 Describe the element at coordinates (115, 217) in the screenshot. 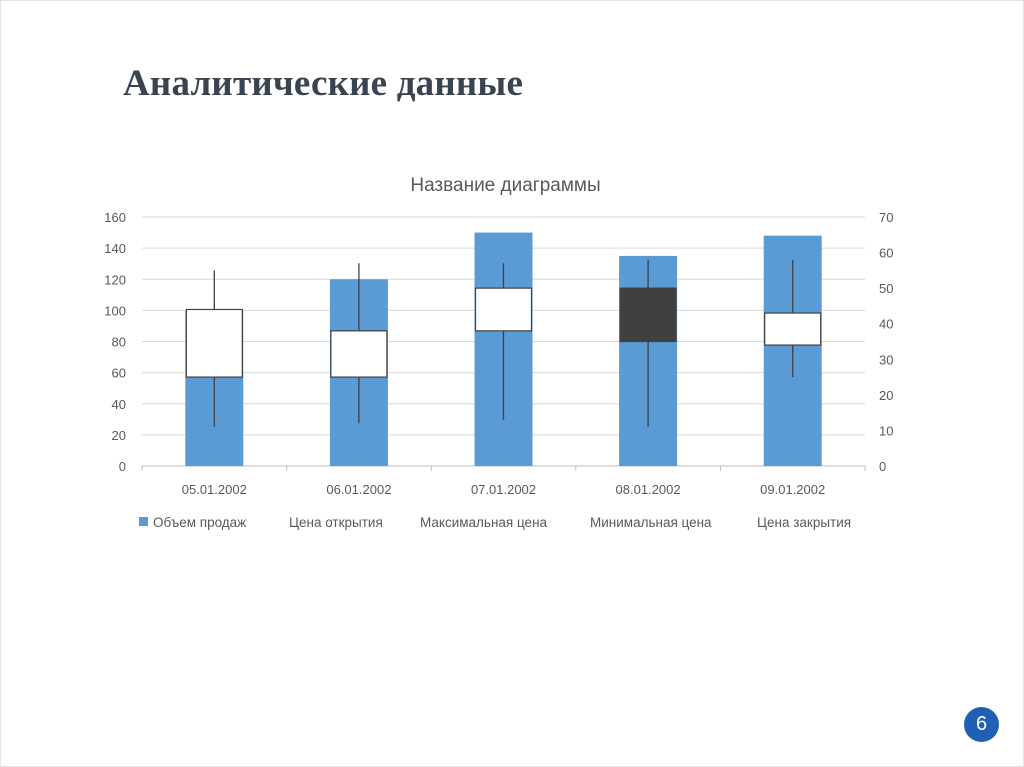

I see `y-left-tick-label: 160` at that location.